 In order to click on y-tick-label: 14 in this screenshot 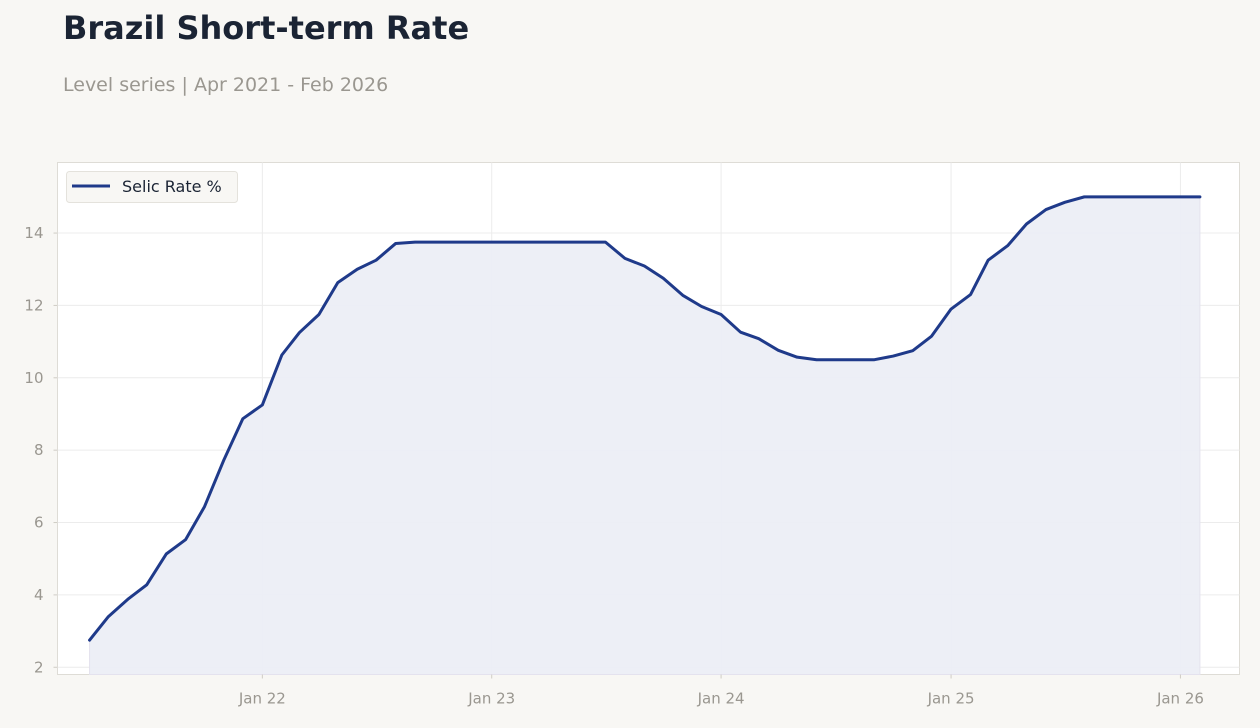, I will do `click(33, 233)`.